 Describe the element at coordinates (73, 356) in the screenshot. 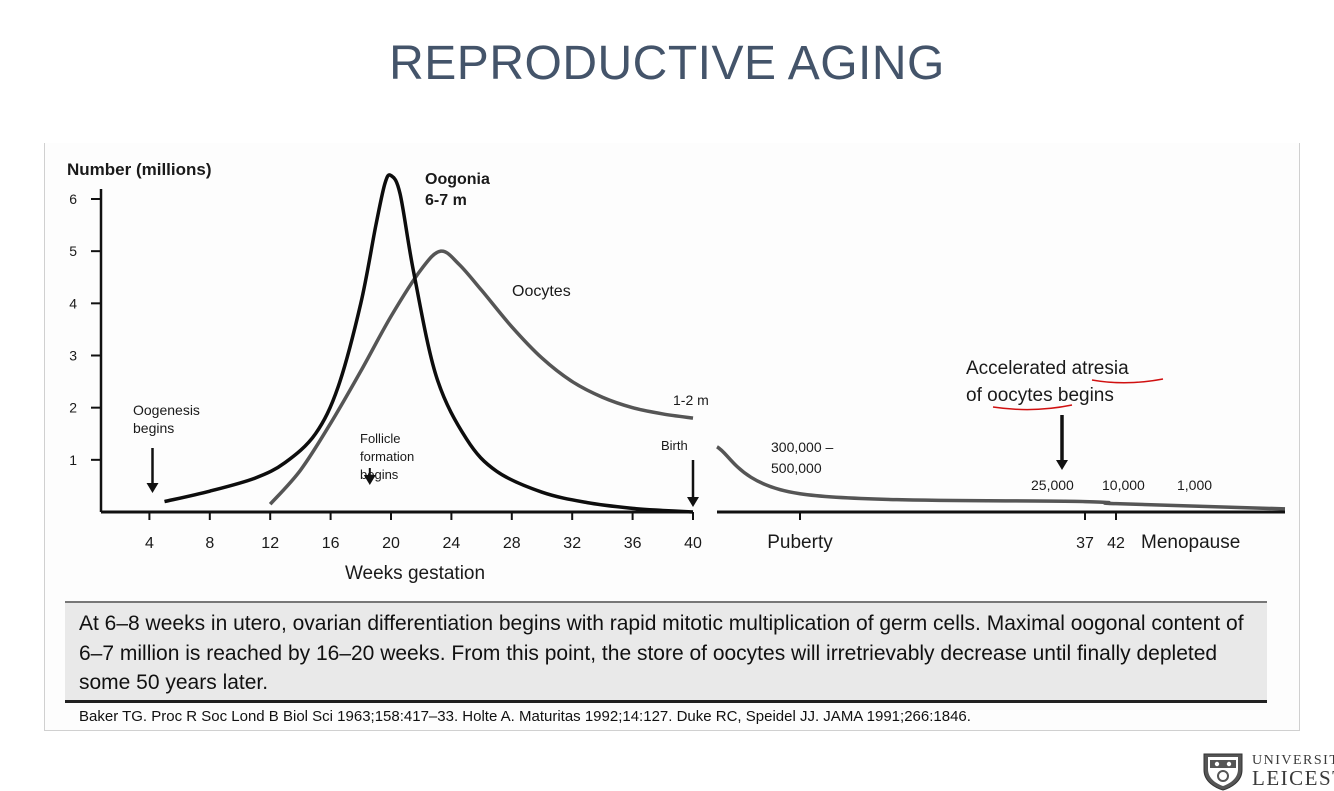

I see `y-tick-label: 3` at that location.